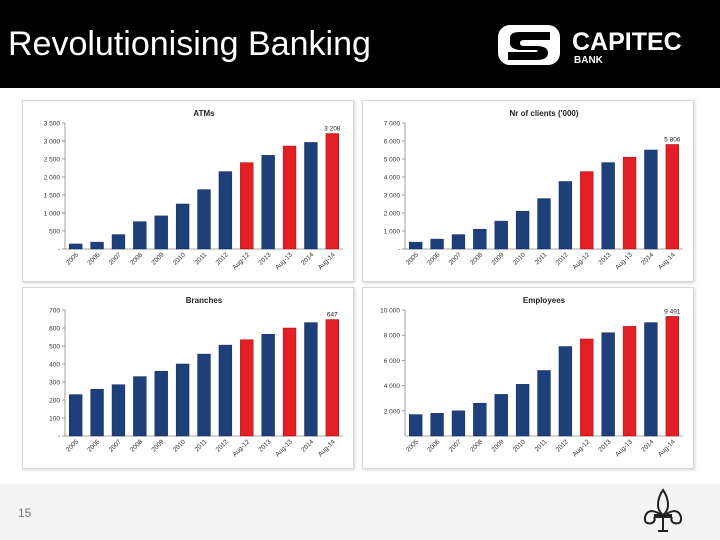 Image resolution: width=720 pixels, height=540 pixels. I want to click on capitec-logo-mark-icon, so click(529, 45).